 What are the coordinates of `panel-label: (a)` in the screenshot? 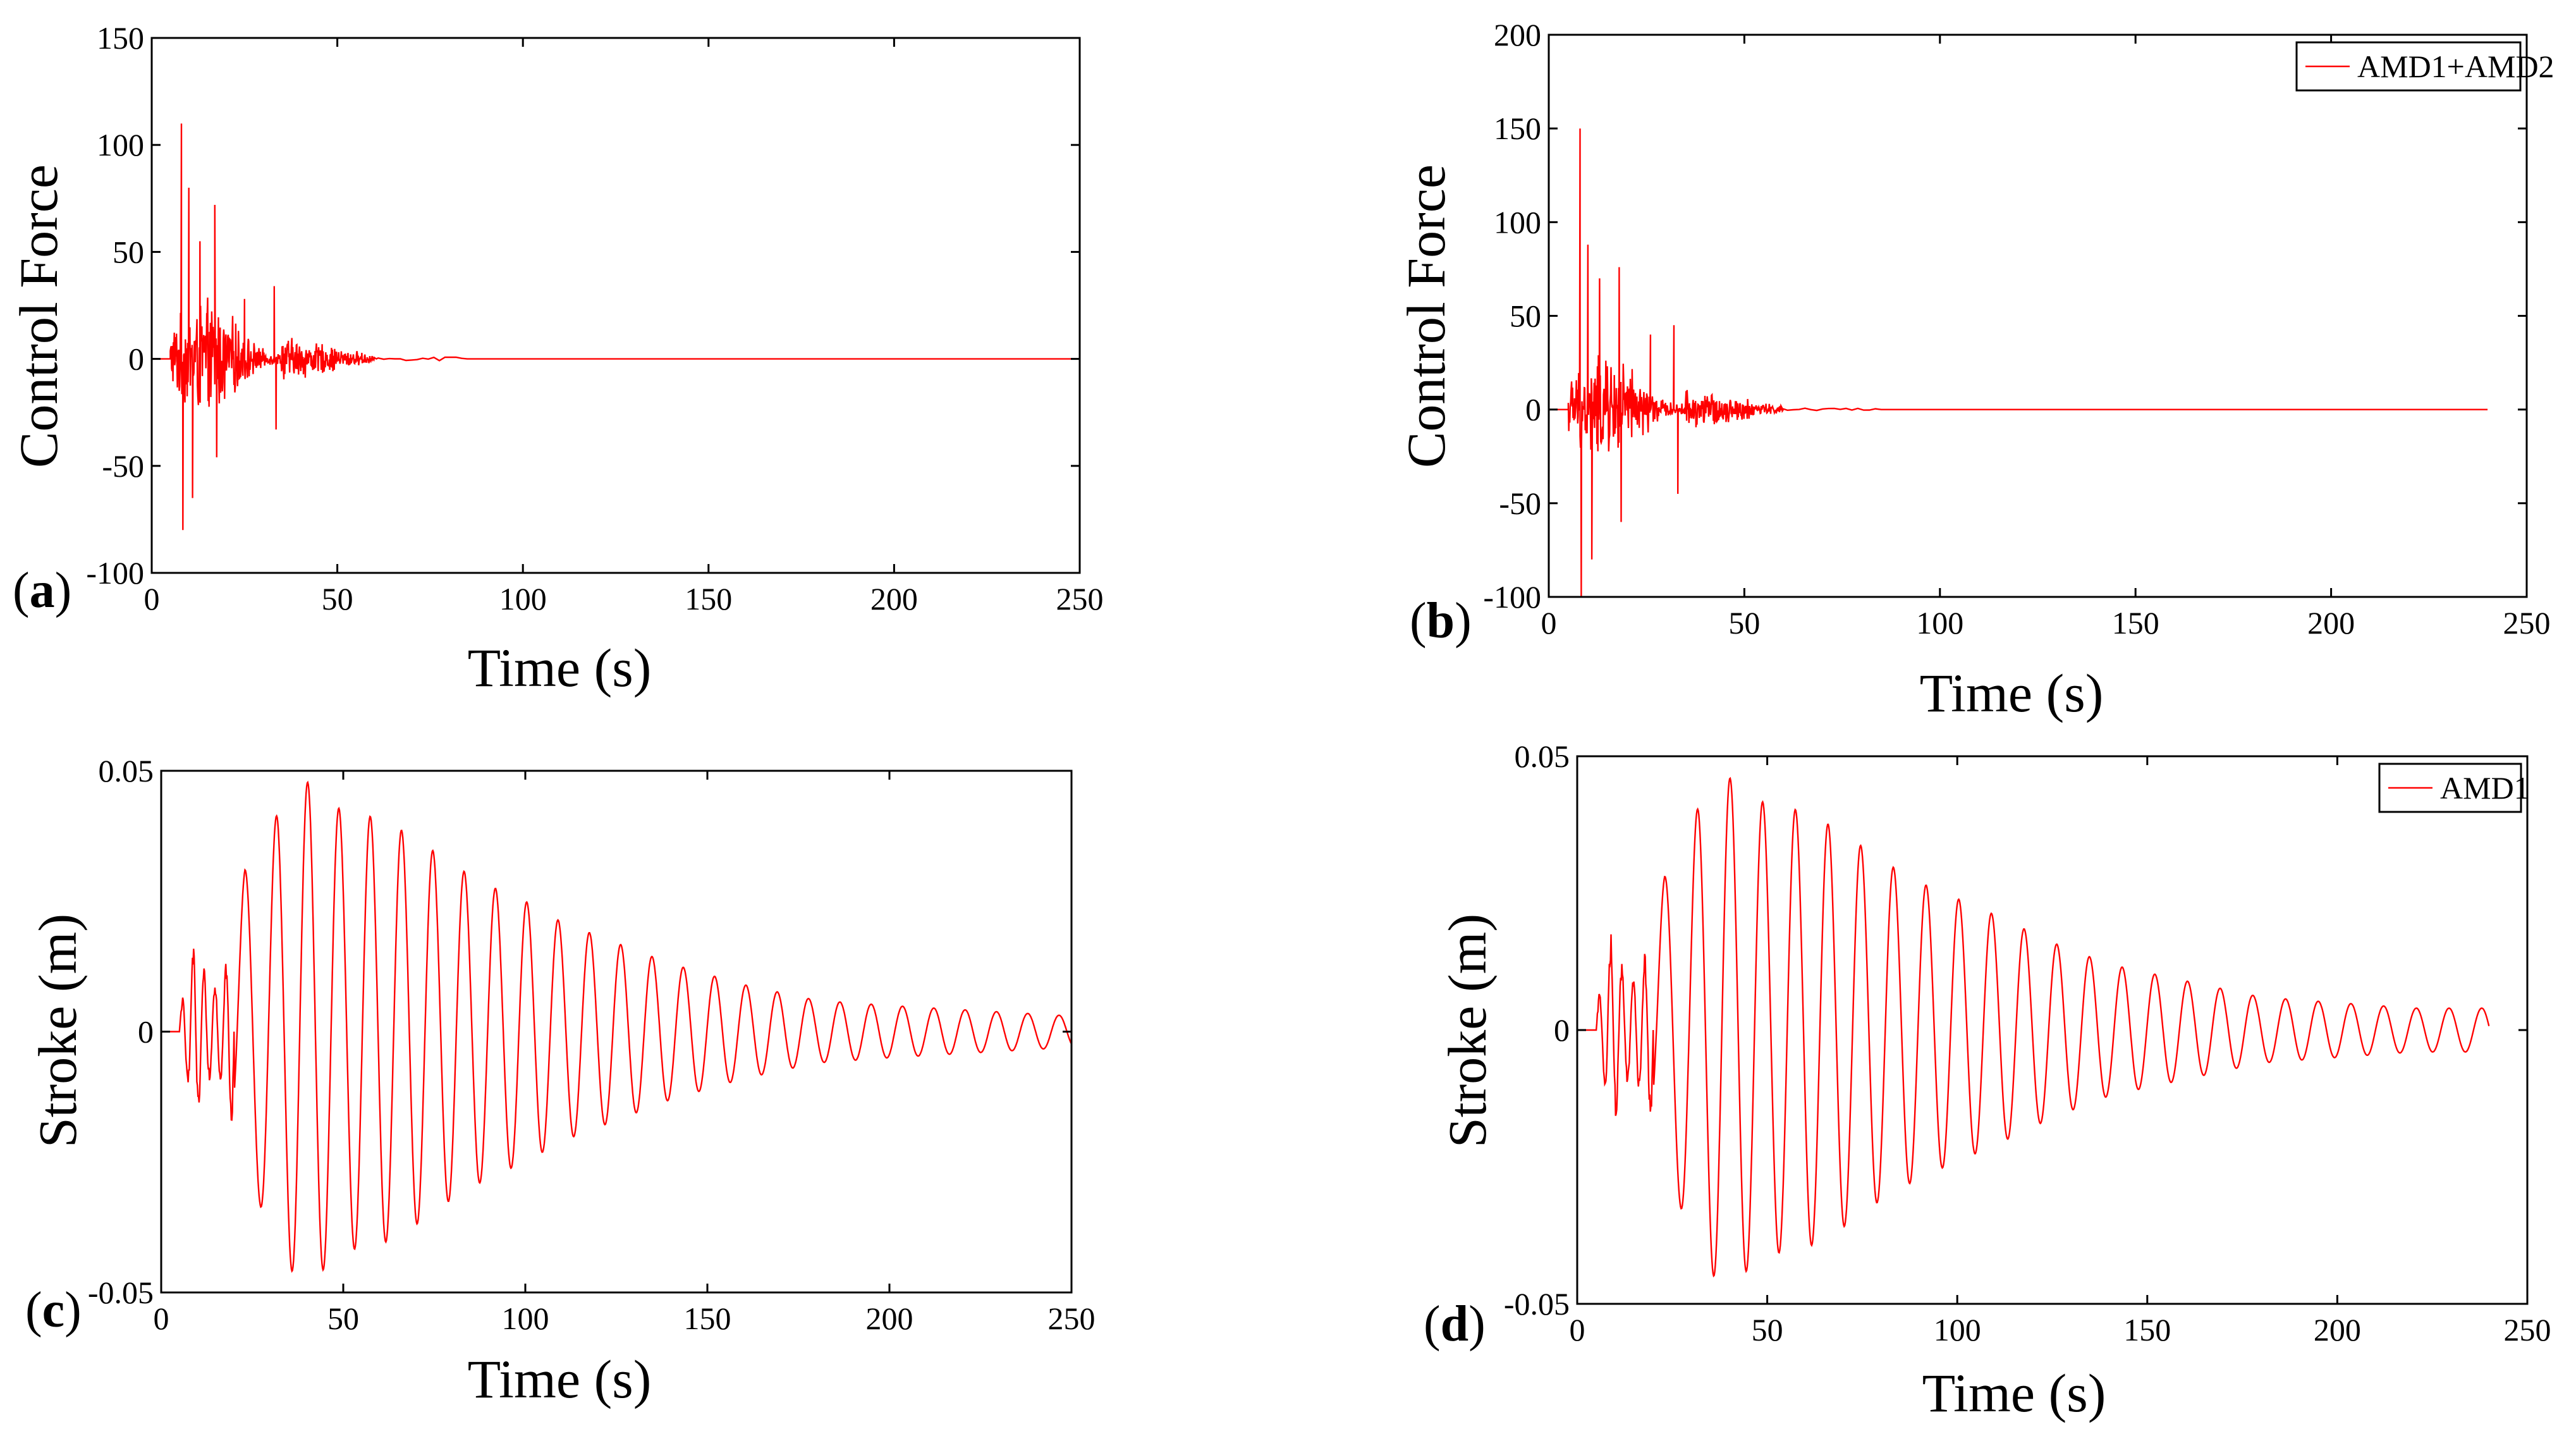 It's located at (42, 590).